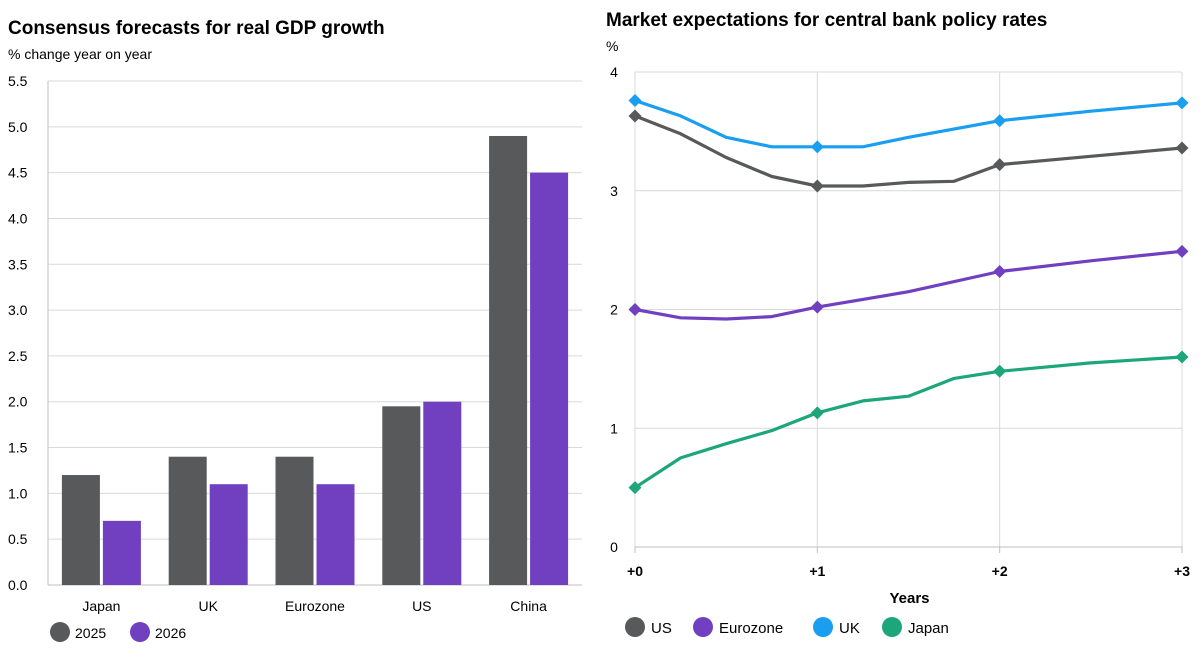  I want to click on legend-marker-2025, so click(60, 632).